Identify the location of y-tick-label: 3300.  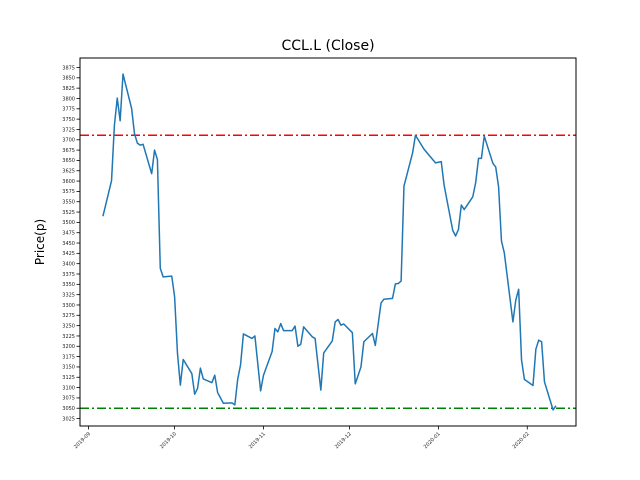
(68, 306).